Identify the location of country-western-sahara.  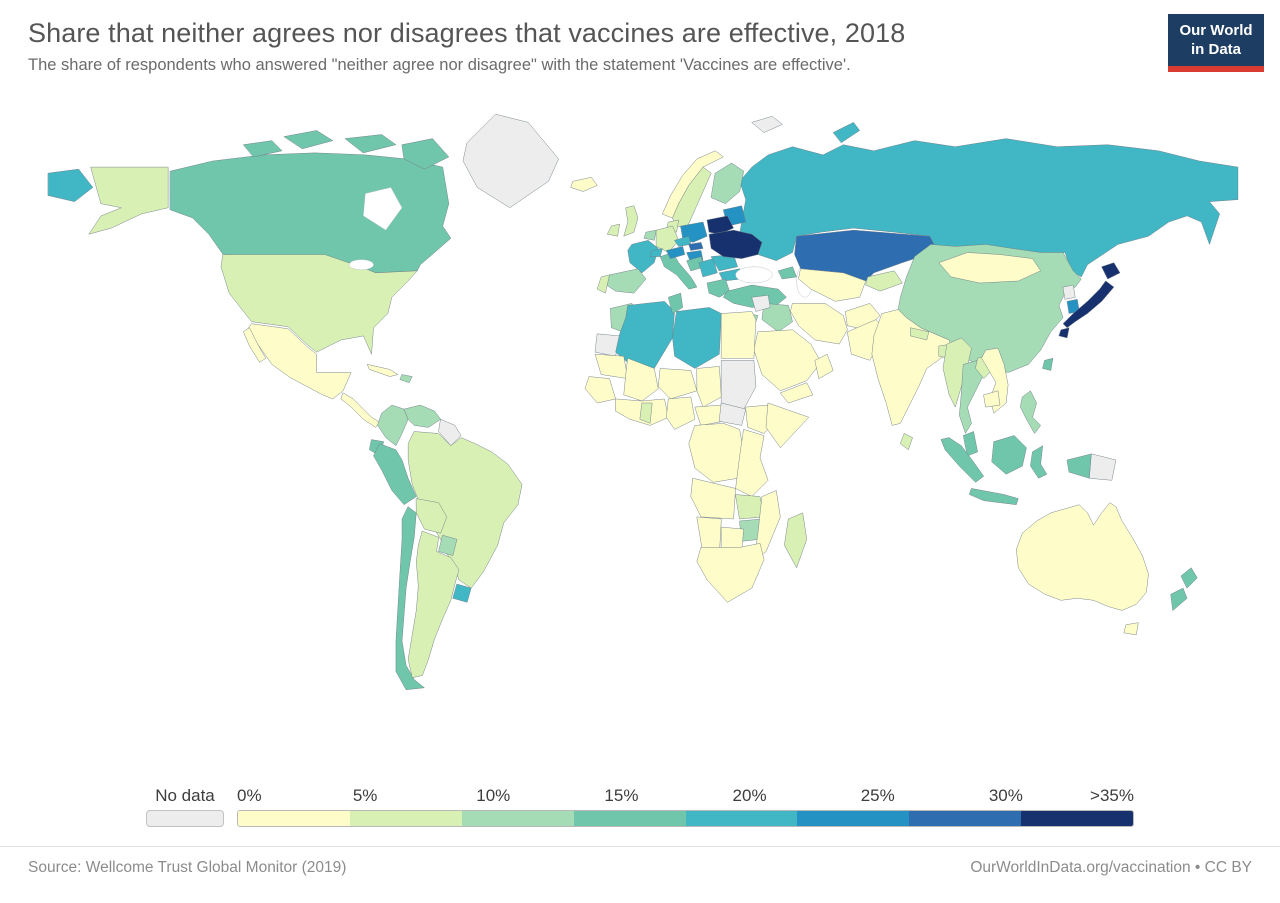
(607, 345).